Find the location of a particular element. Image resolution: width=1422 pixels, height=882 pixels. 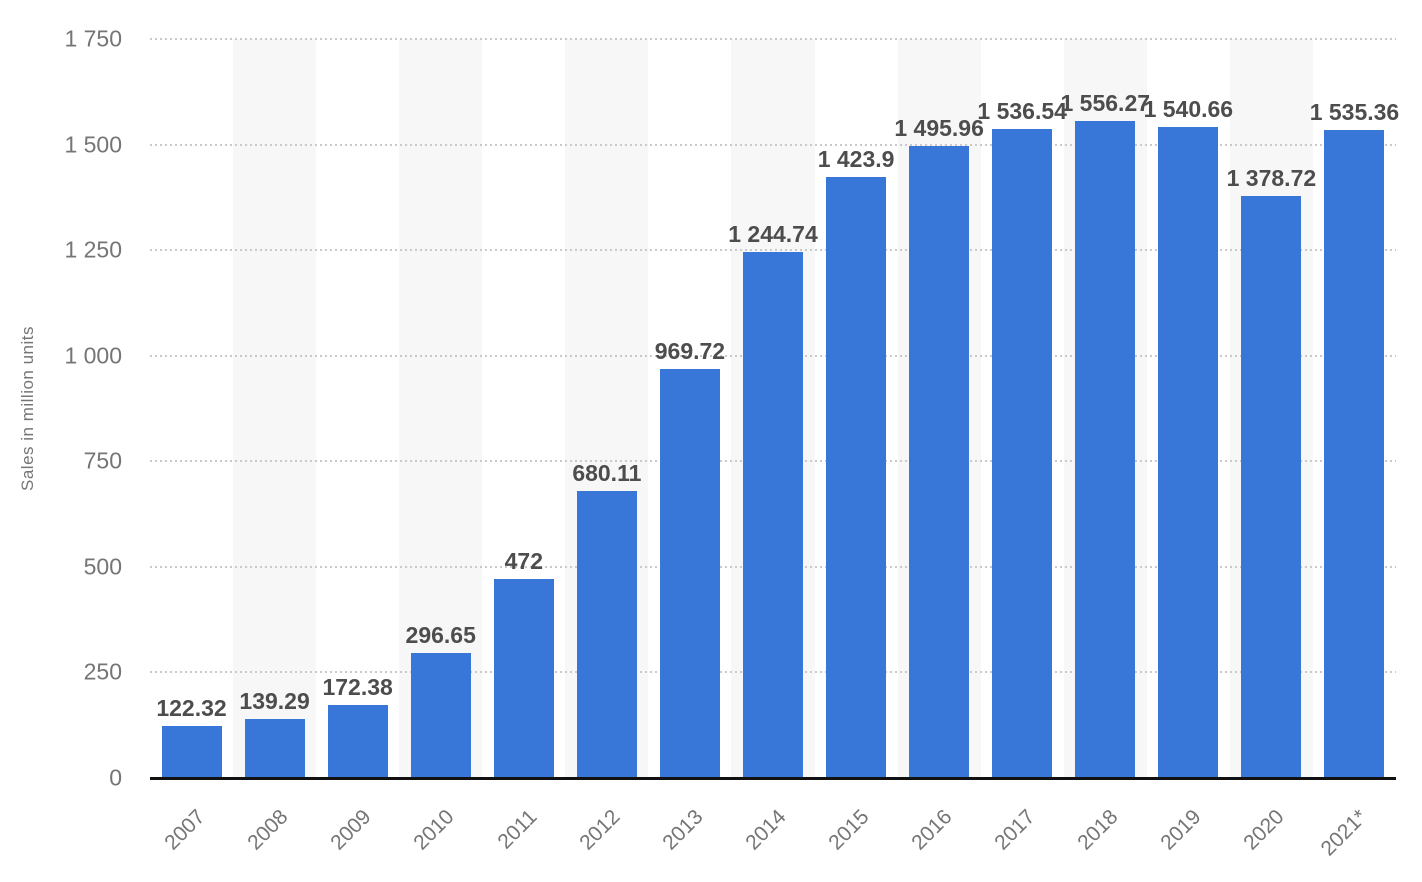

bar-2010 is located at coordinates (440, 715).